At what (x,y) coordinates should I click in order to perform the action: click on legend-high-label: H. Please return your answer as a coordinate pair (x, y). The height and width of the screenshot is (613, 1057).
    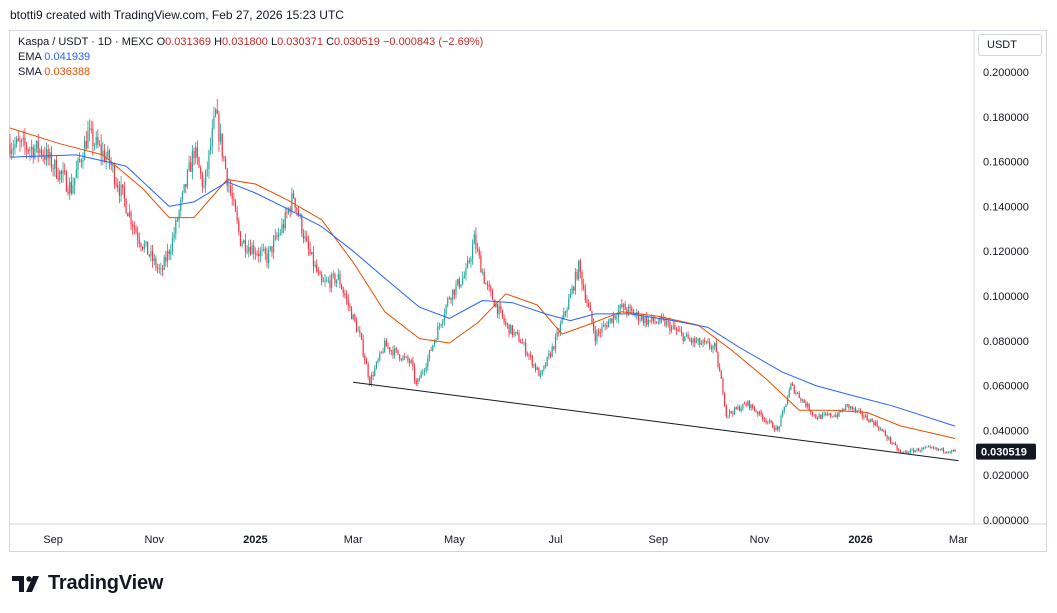
    Looking at the image, I should click on (218, 42).